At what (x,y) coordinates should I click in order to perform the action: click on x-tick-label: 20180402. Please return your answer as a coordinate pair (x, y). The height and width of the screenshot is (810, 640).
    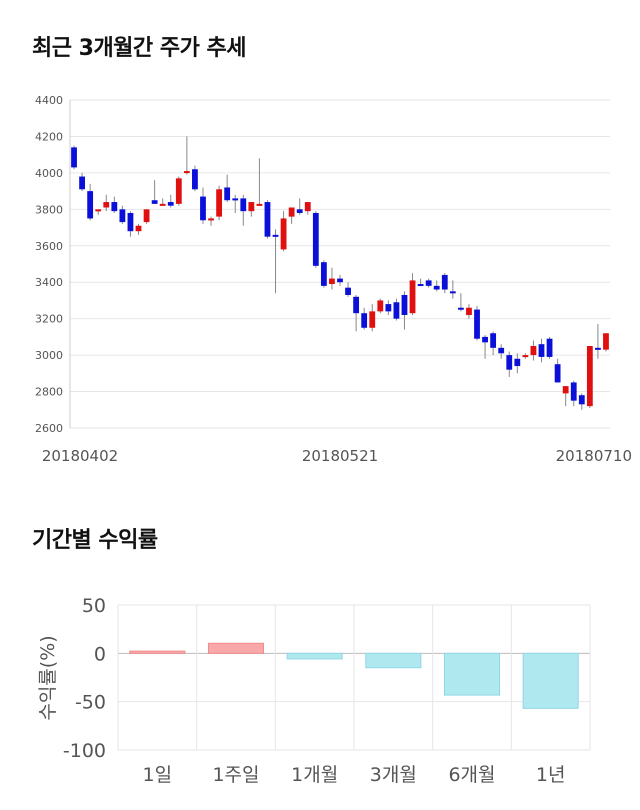
    Looking at the image, I should click on (80, 456).